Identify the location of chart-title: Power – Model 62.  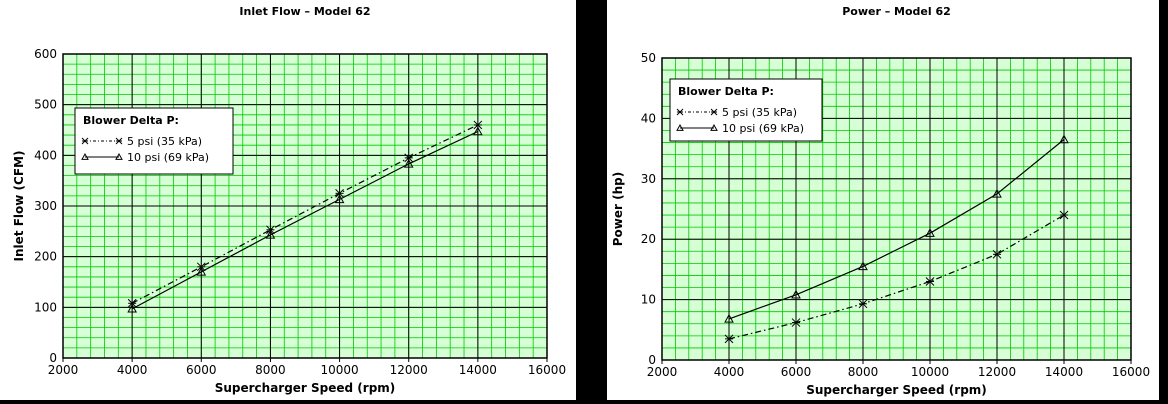
(896, 11).